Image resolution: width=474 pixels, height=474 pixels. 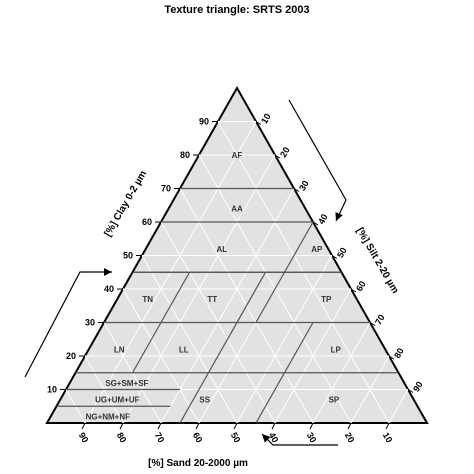 I want to click on sand-arrow-head, so click(x=266, y=438).